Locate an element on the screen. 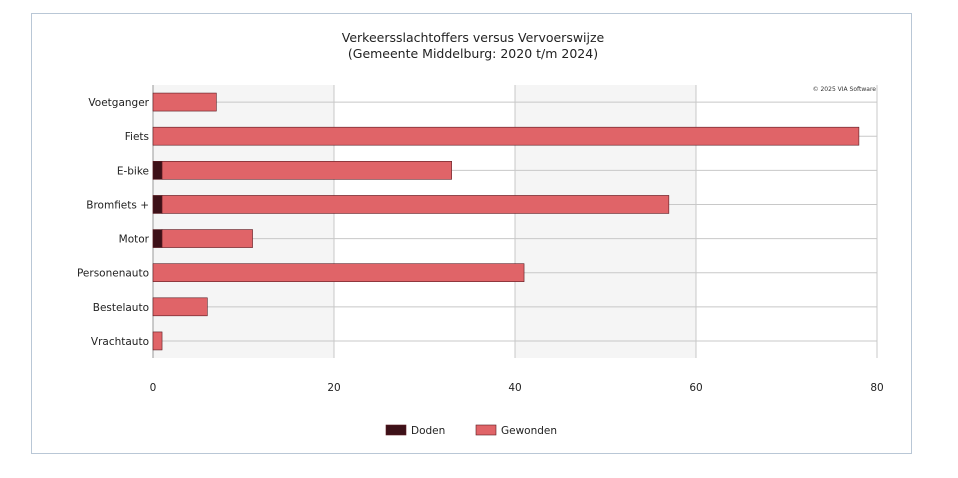 This screenshot has height=478, width=958. legend-swatch-doden is located at coordinates (396, 430).